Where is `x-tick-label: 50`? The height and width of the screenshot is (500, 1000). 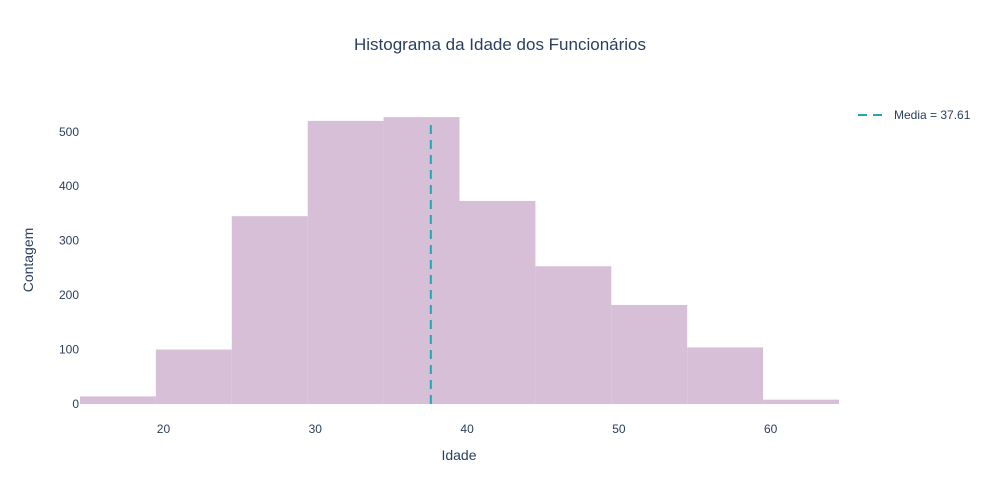
x-tick-label: 50 is located at coordinates (619, 429).